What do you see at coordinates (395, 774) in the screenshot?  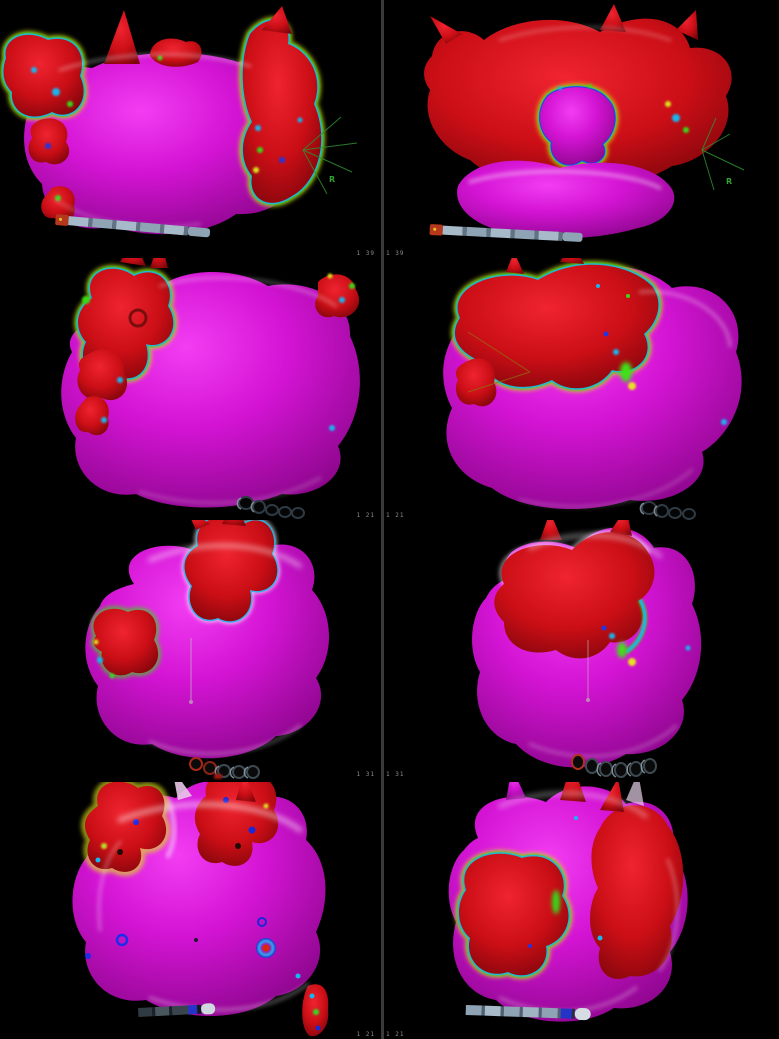 I see `row3-label-right: 1 31` at bounding box center [395, 774].